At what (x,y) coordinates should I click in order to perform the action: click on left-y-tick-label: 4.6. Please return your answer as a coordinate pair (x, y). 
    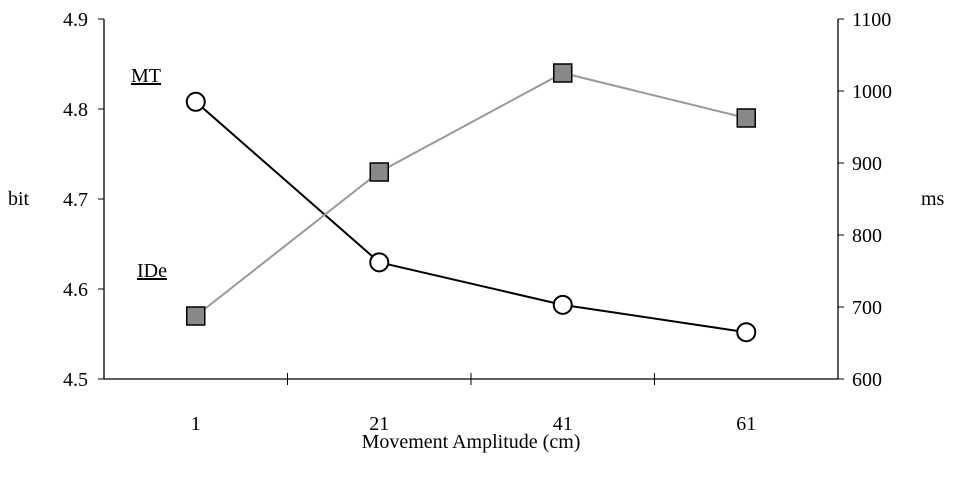
    Looking at the image, I should click on (75, 290).